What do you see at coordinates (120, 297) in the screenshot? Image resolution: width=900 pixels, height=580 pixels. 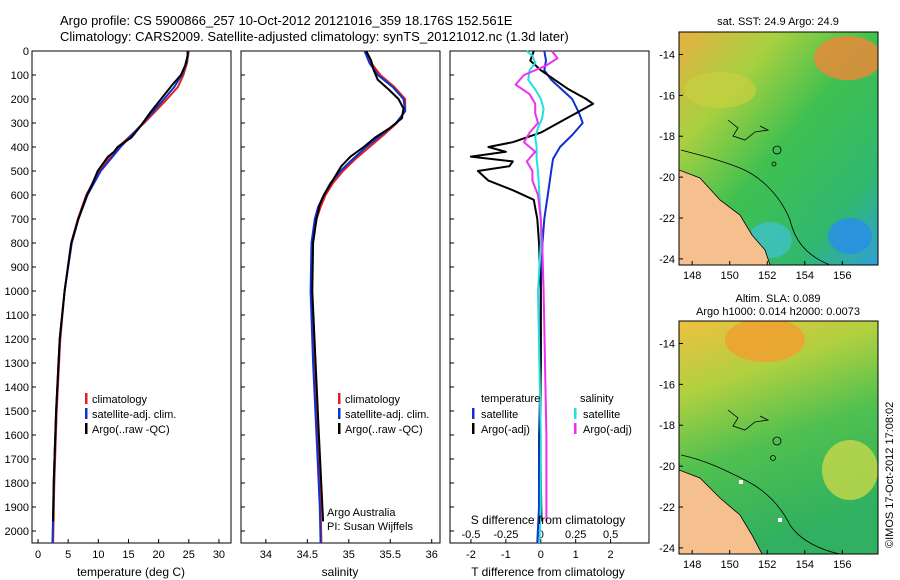 I see `temperature-series` at bounding box center [120, 297].